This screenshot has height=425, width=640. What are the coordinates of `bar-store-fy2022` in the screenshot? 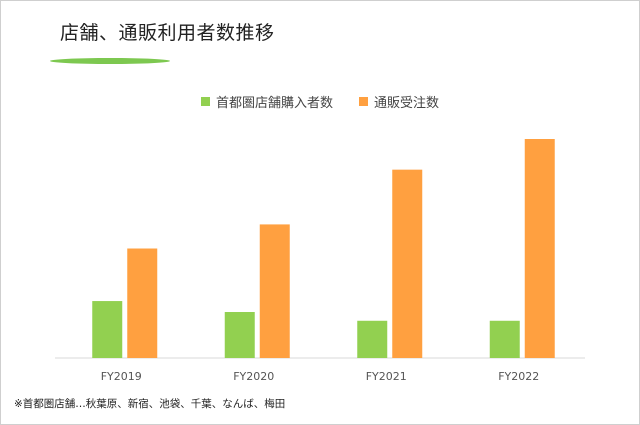 It's located at (504, 339).